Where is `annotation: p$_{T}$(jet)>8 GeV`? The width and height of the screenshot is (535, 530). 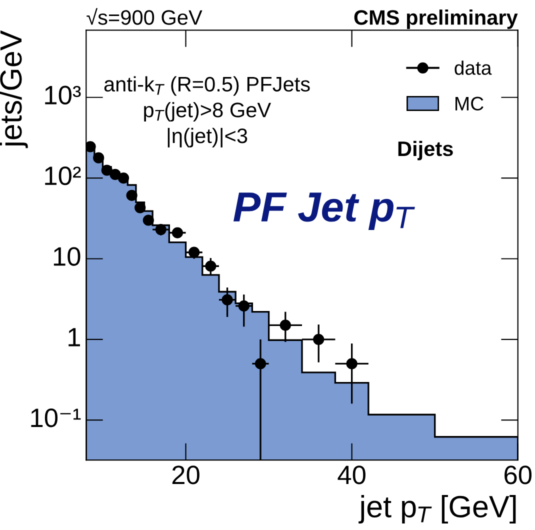 annotation: p$_{T}$(jet)>8 GeV is located at coordinates (208, 112).